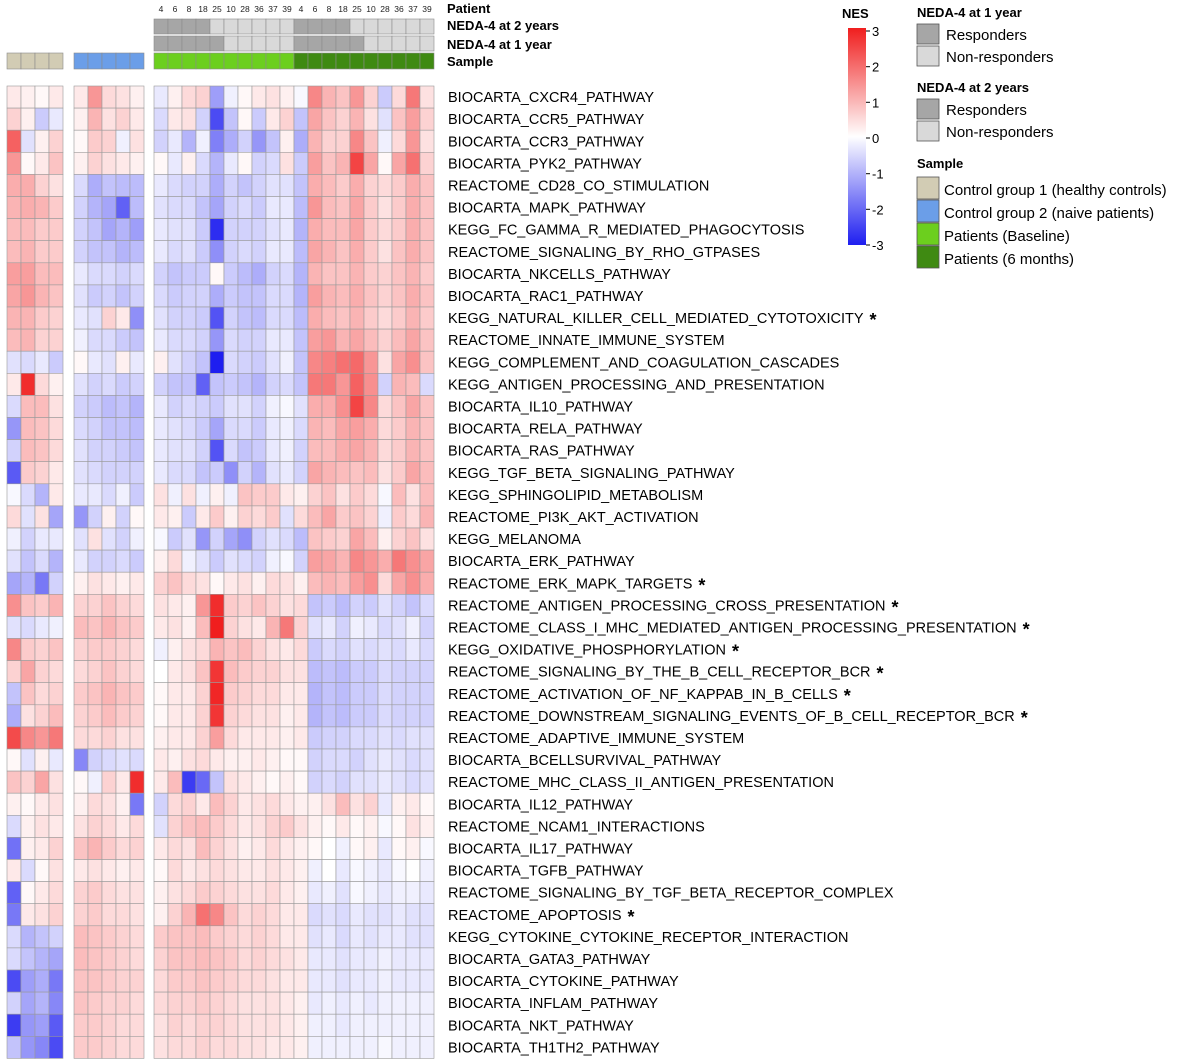 The image size is (1196, 1063). I want to click on row-label: BIOCARTA_IL12_PATHWAY, so click(540, 805).